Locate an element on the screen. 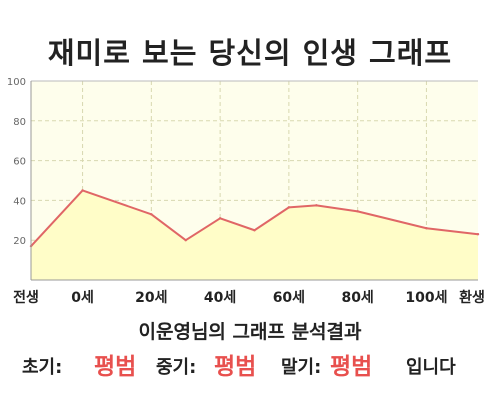 This screenshot has width=500, height=400. x-tick-label: 0세 is located at coordinates (82, 298).